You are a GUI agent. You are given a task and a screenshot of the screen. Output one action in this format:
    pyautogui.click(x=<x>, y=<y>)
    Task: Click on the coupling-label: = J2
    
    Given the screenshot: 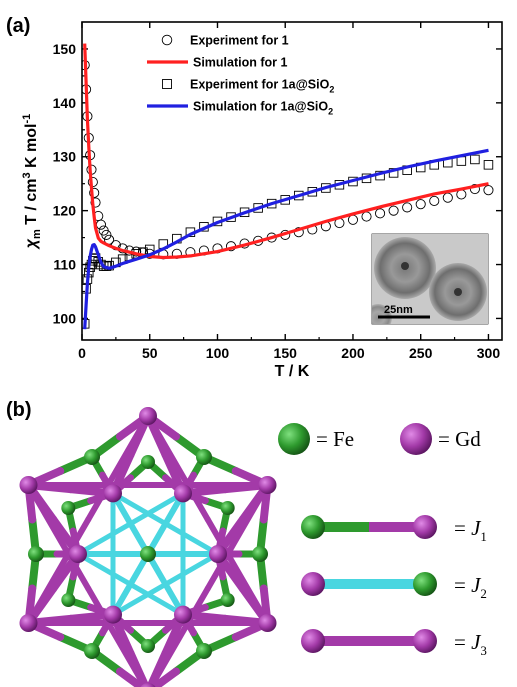 What is the action you would take?
    pyautogui.click(x=470, y=587)
    